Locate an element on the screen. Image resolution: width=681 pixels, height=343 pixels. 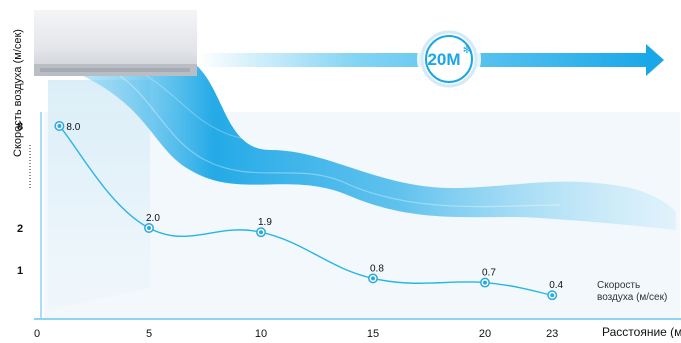
data-label: 0.4 is located at coordinates (556, 285).